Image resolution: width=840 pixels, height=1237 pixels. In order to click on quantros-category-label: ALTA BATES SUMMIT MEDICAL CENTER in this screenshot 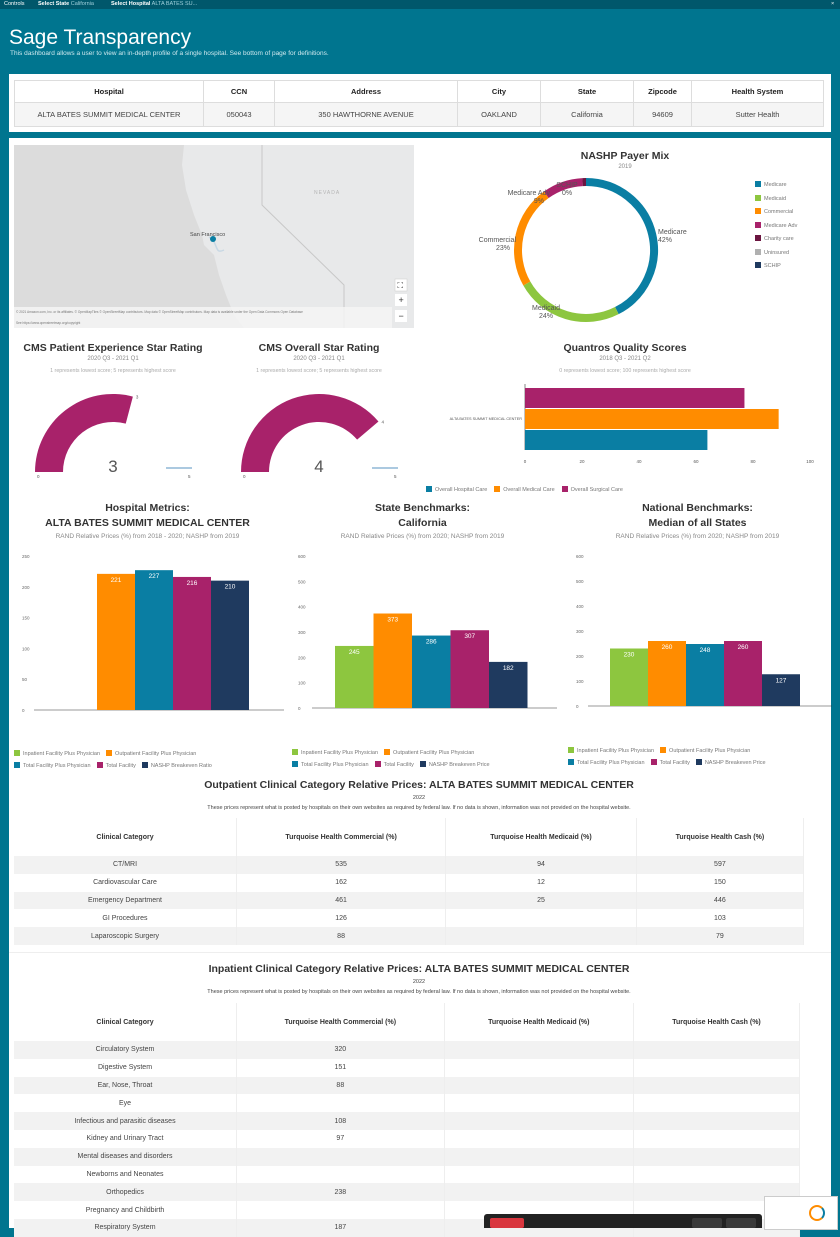, I will do `click(486, 419)`.